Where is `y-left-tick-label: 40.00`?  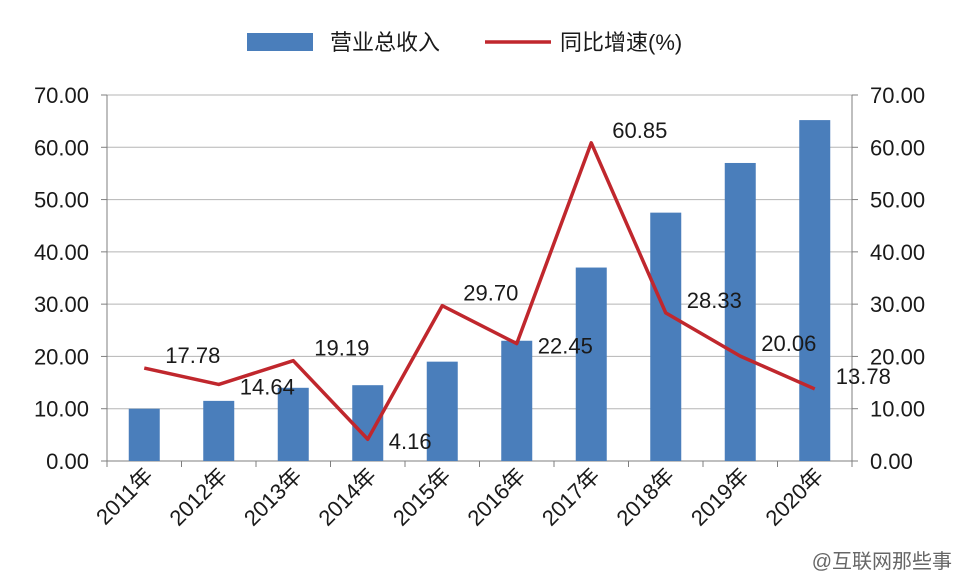
y-left-tick-label: 40.00 is located at coordinates (61, 252).